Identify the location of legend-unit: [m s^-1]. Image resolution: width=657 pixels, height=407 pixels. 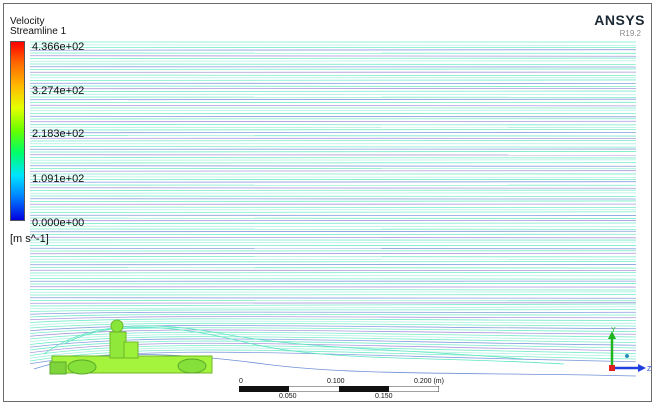
(29, 239).